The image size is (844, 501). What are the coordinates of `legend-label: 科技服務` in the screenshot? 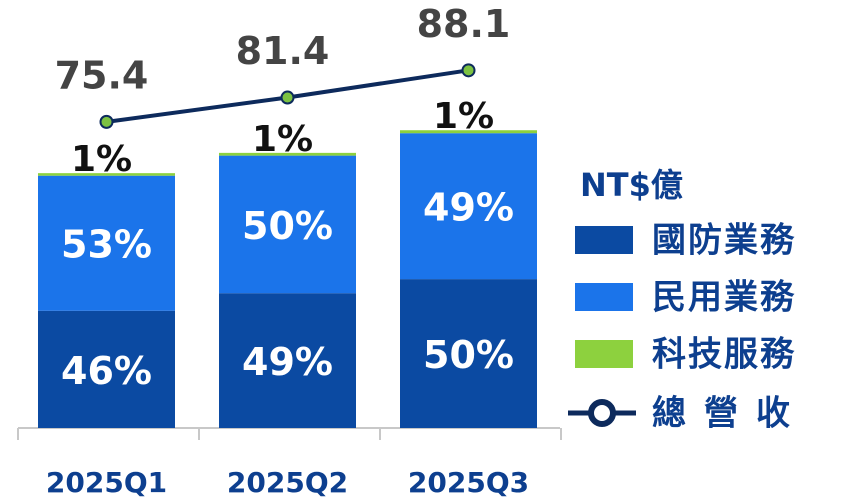 It's located at (724, 355).